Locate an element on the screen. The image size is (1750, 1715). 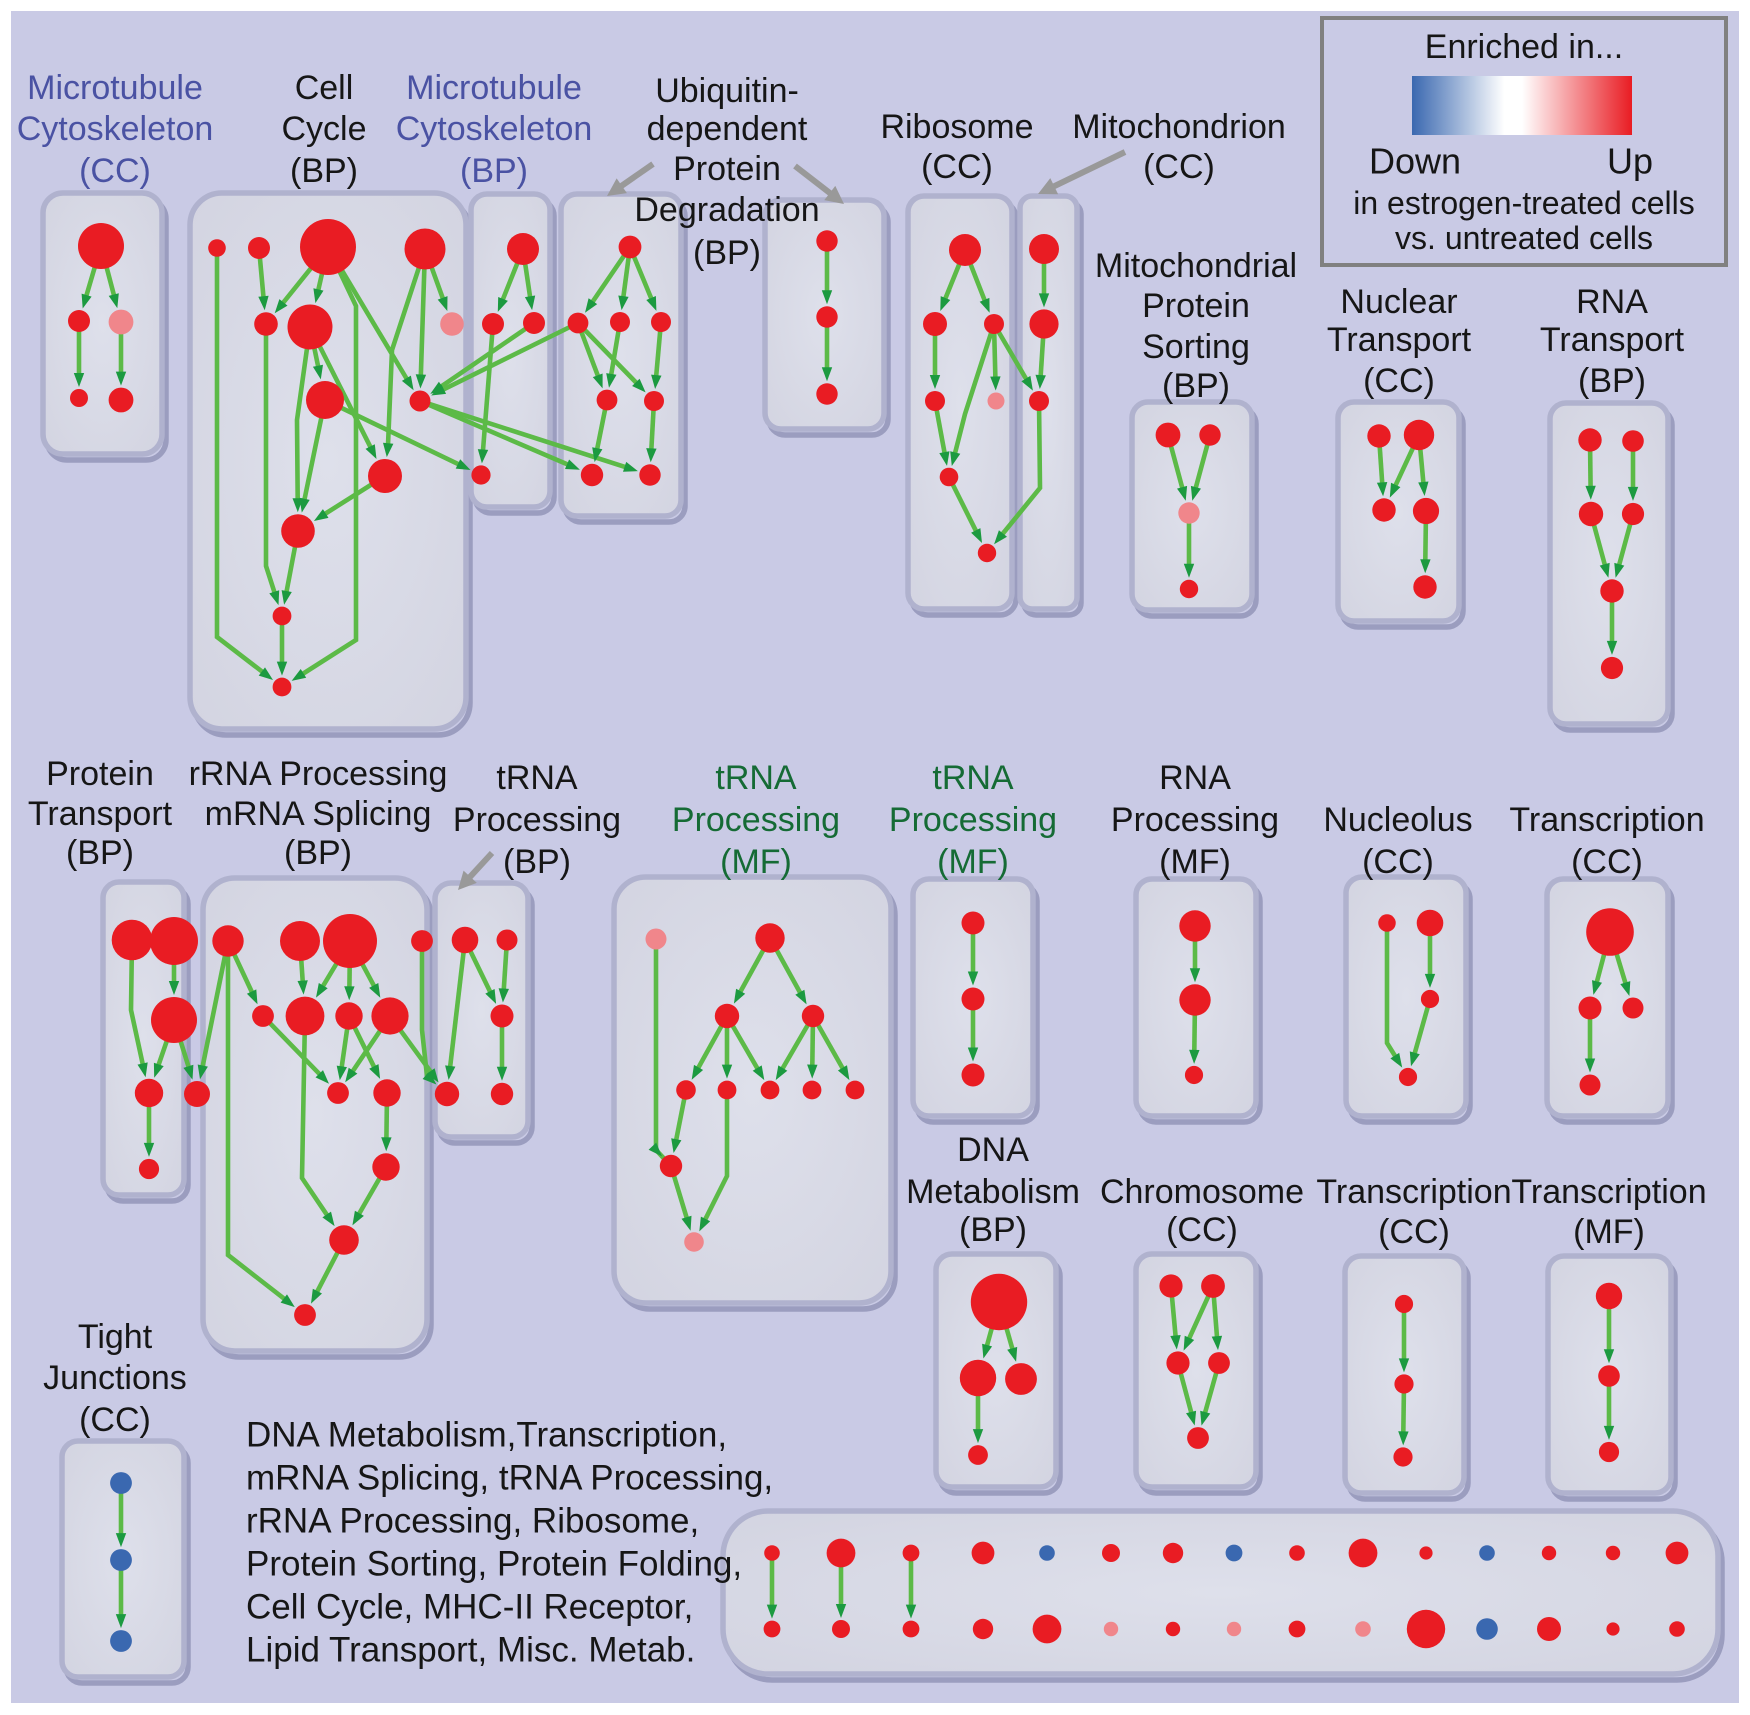
svg-text: rRNA Processing, Ribosome, is located at coordinates (472, 1520).